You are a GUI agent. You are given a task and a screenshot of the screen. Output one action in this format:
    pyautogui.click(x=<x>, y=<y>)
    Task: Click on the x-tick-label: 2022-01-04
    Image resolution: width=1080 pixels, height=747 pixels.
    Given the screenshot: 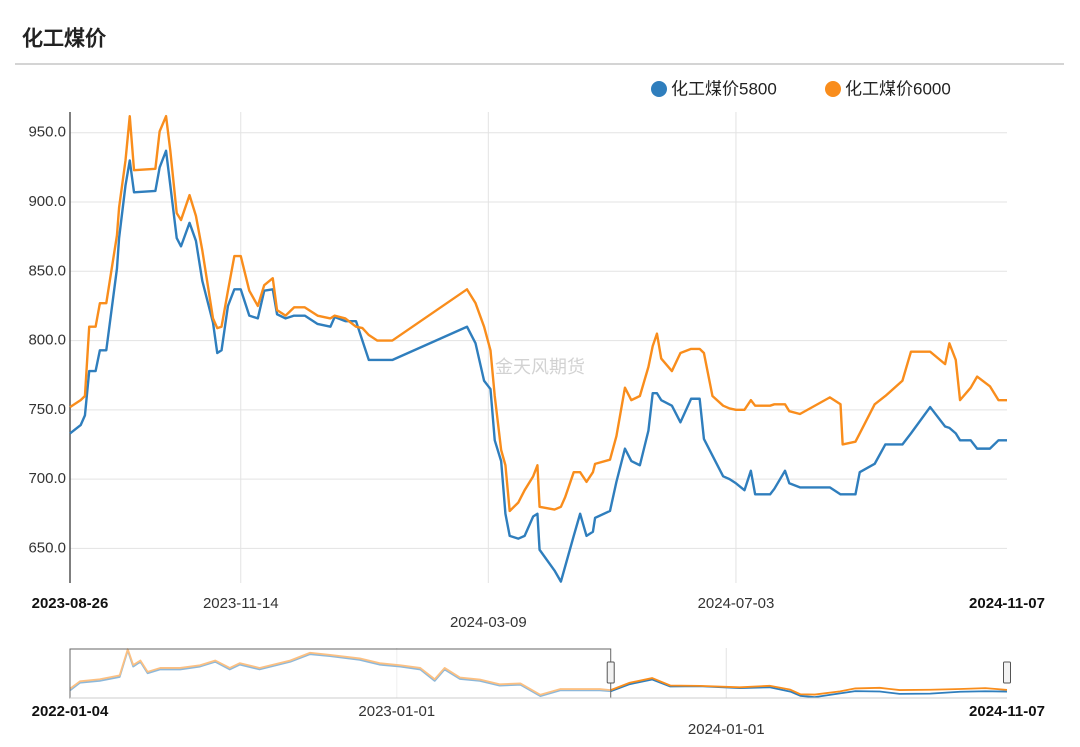 What is the action you would take?
    pyautogui.click(x=70, y=711)
    